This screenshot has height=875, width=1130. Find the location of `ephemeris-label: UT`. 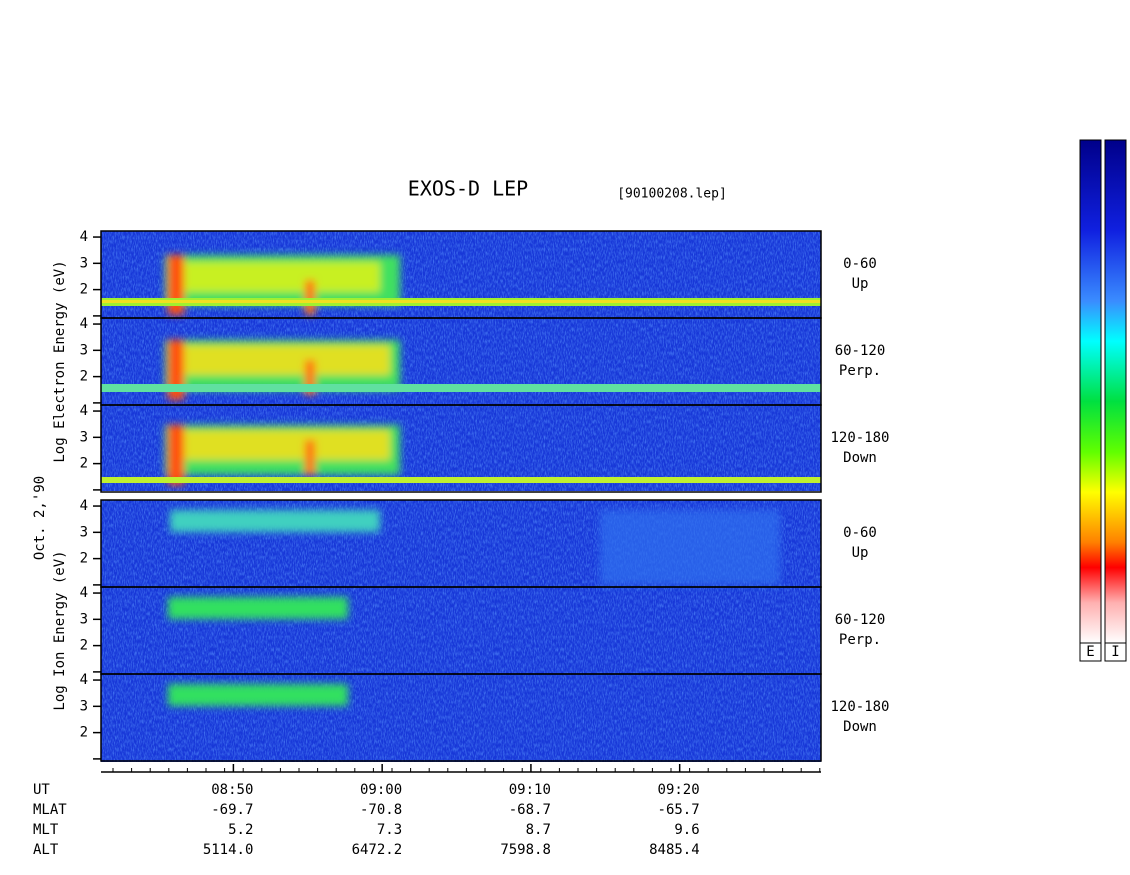

ephemeris-label: UT is located at coordinates (41, 790).